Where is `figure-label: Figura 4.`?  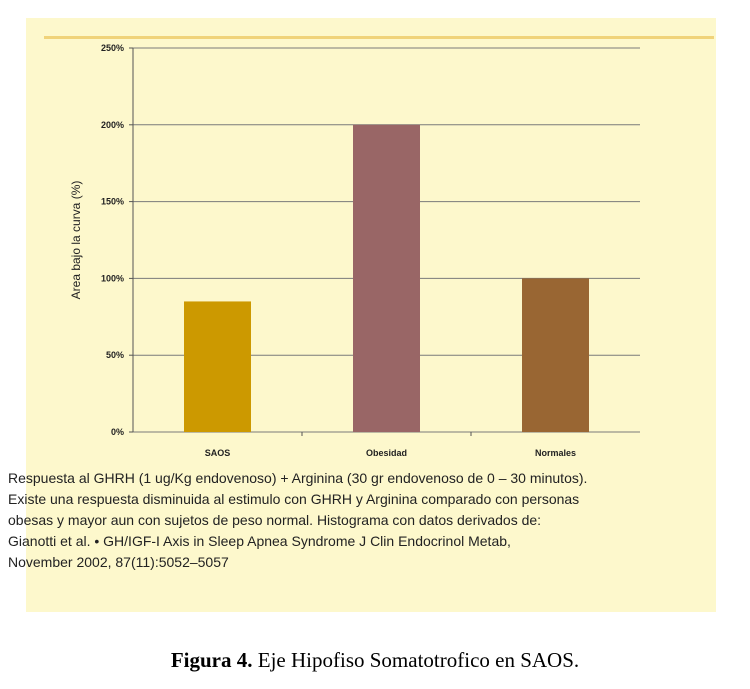 figure-label: Figura 4. is located at coordinates (211, 660).